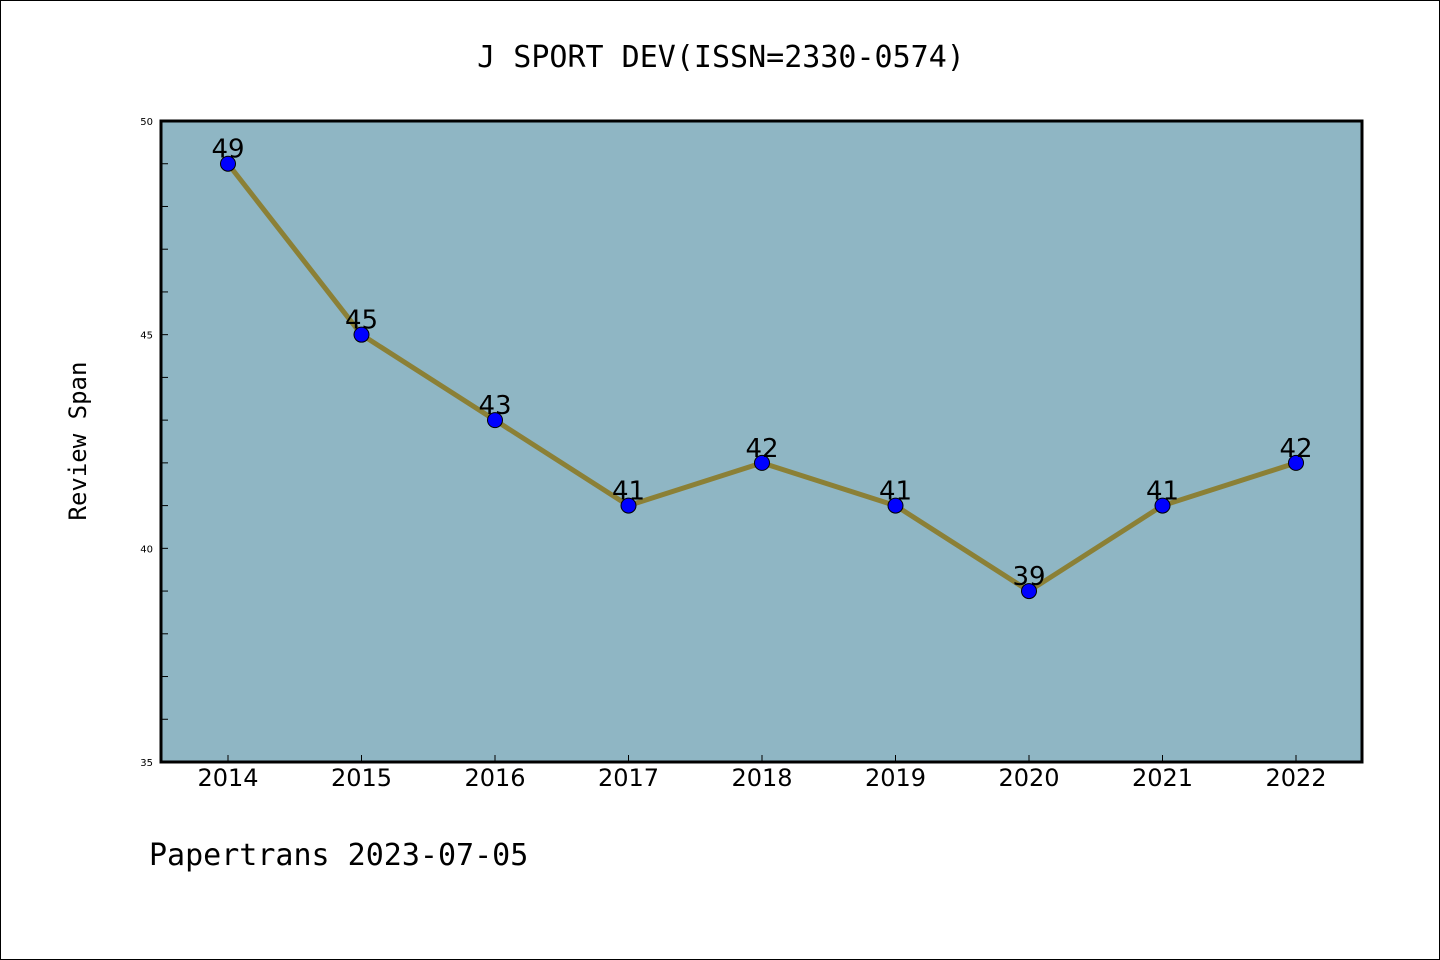  I want to click on chart-title: J SPORT DEV(ISSN=2330-0574), so click(721, 57).